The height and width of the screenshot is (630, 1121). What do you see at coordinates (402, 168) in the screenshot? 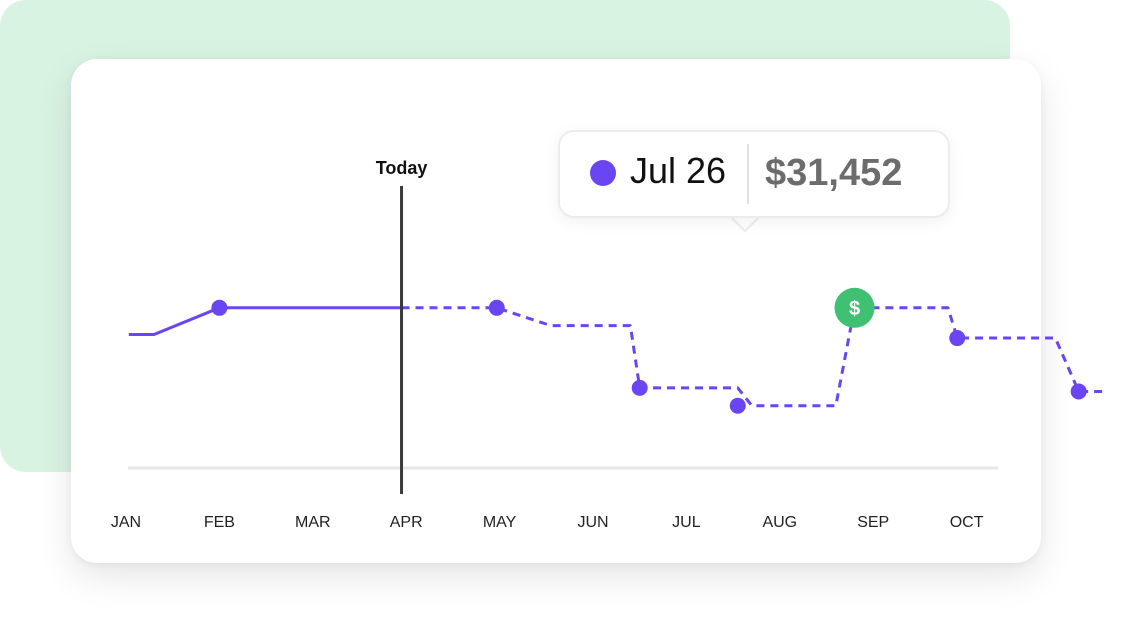
I see `today-label: Today` at bounding box center [402, 168].